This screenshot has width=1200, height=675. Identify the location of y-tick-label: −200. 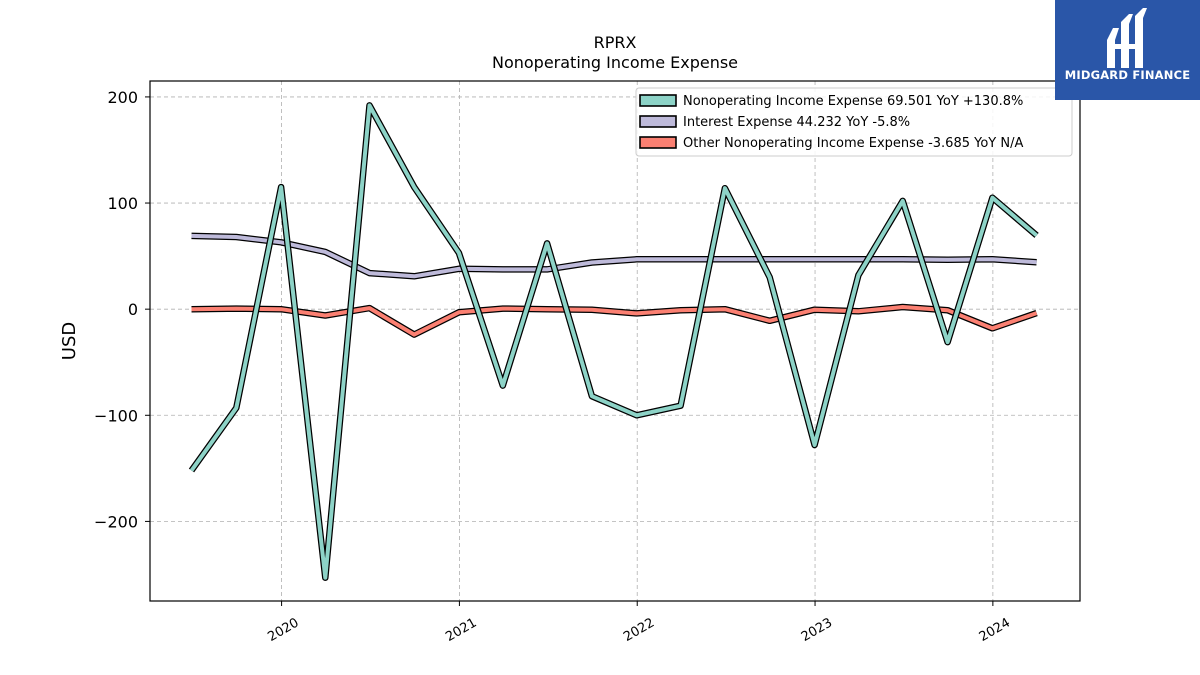
(116, 521).